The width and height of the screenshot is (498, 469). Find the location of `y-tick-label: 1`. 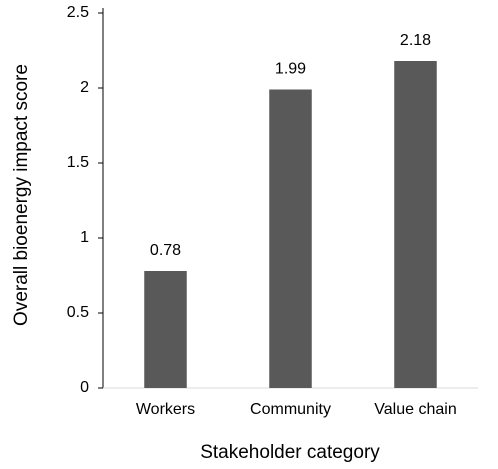

y-tick-label: 1 is located at coordinates (84, 237).